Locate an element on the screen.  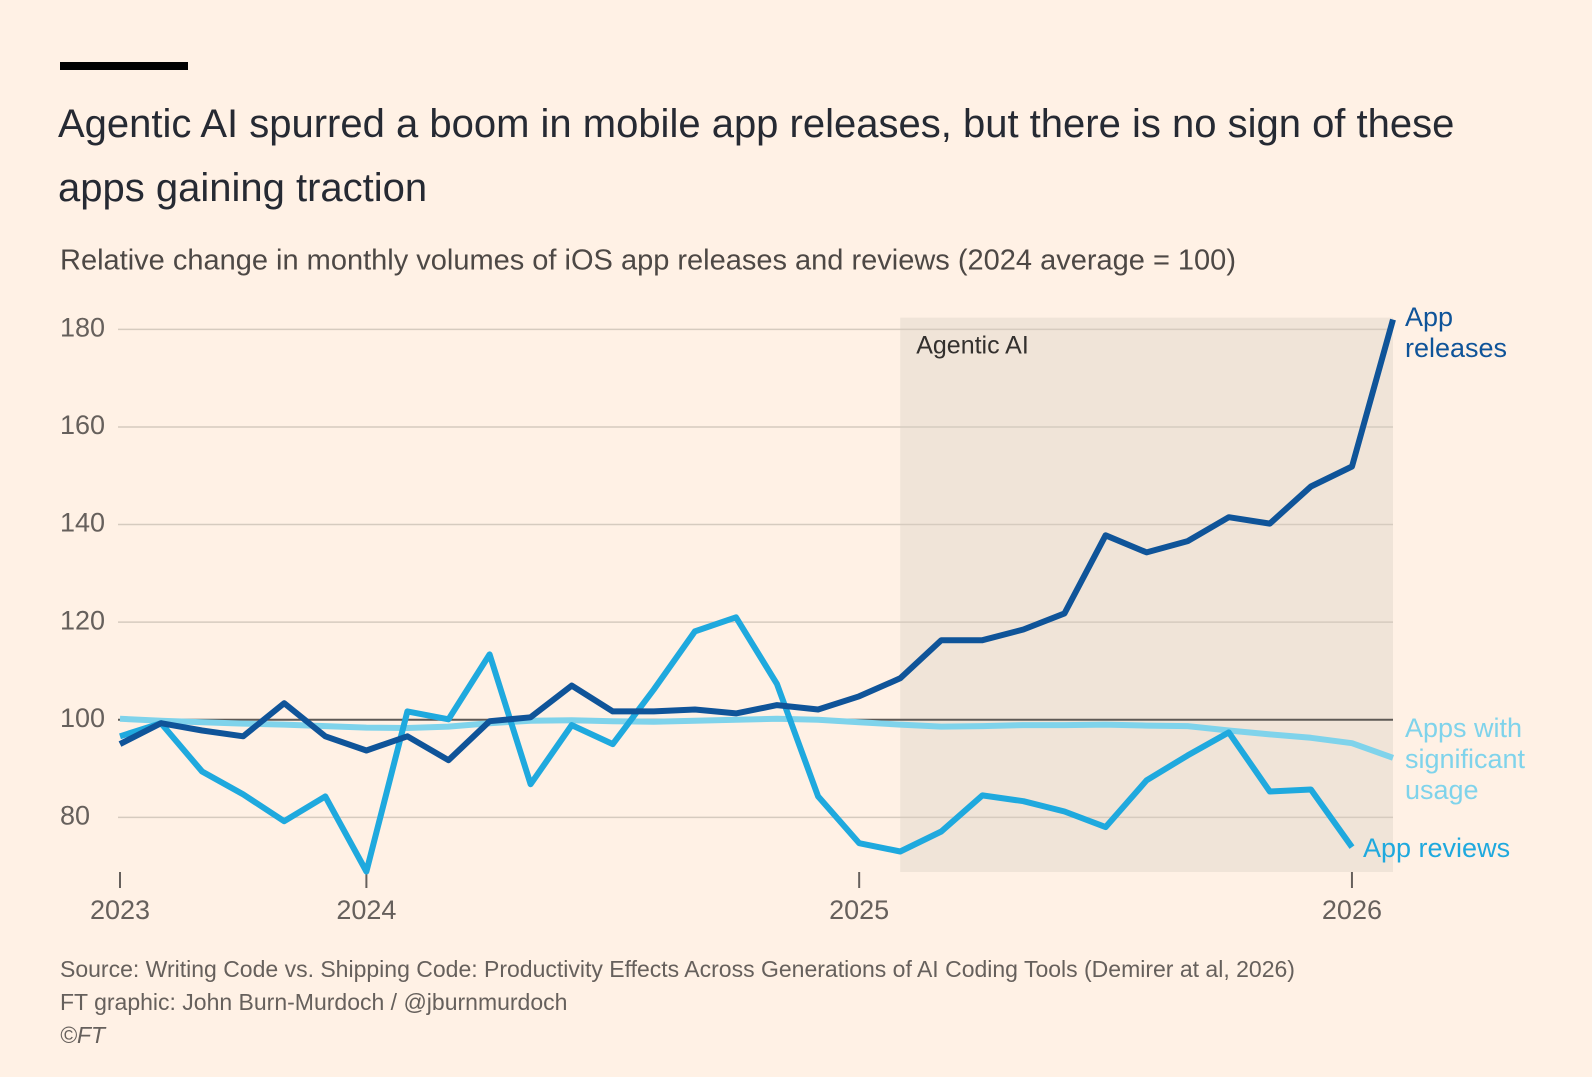
series-label-box: App reviews is located at coordinates (1437, 848).